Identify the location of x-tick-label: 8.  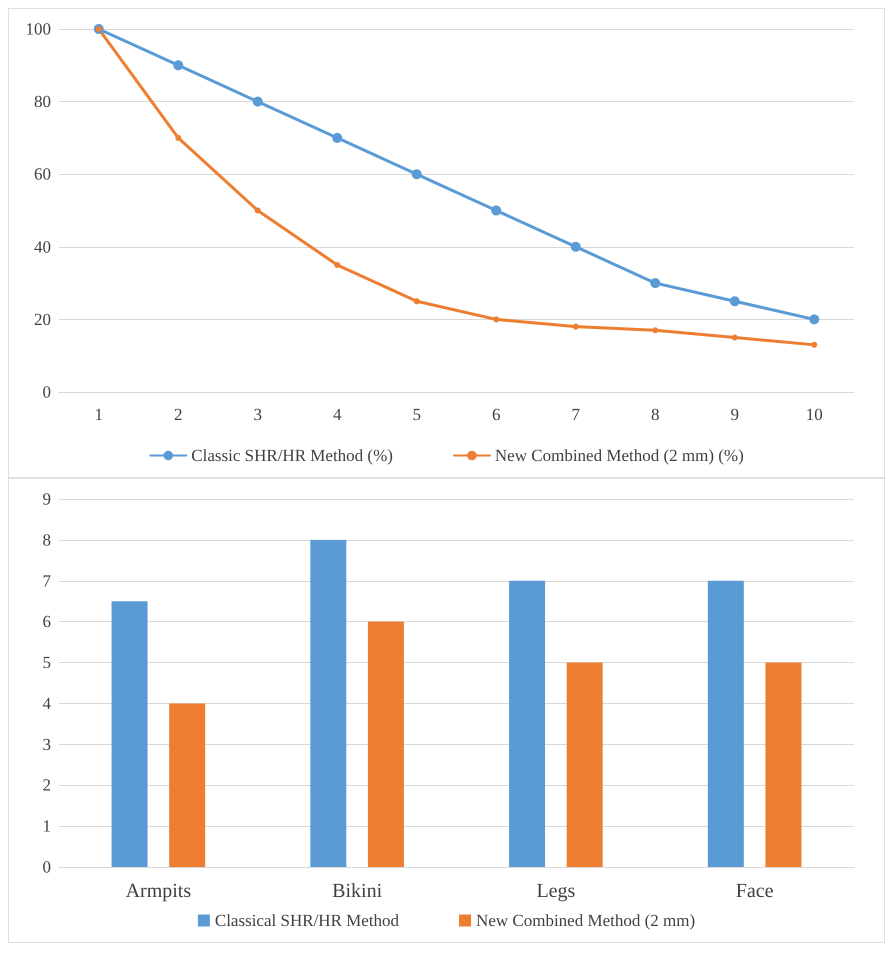
(655, 414).